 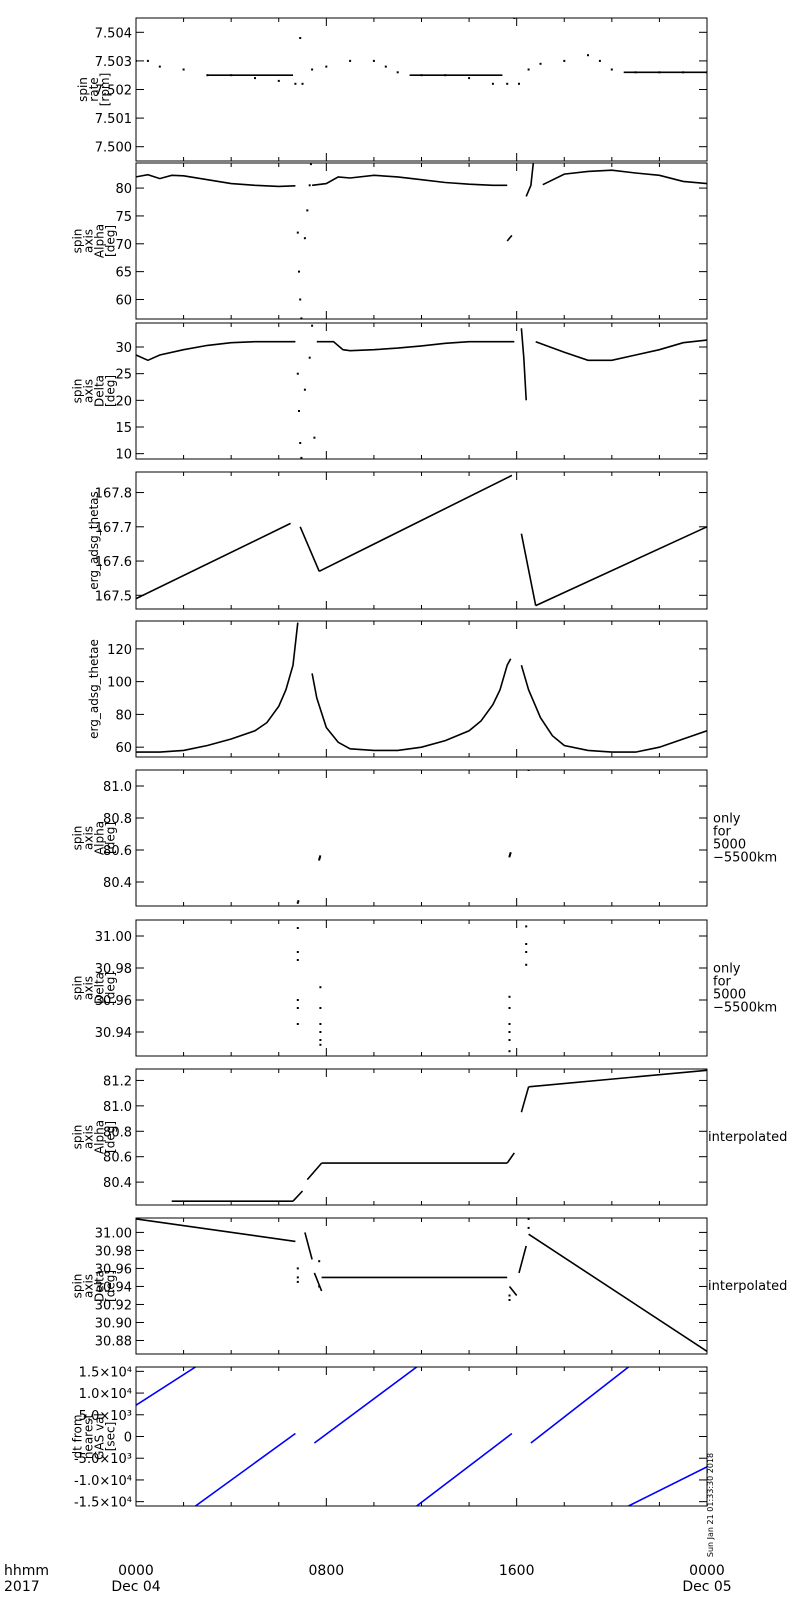 I want to click on y-tick-label: 5.0×10³, so click(x=105, y=1416).